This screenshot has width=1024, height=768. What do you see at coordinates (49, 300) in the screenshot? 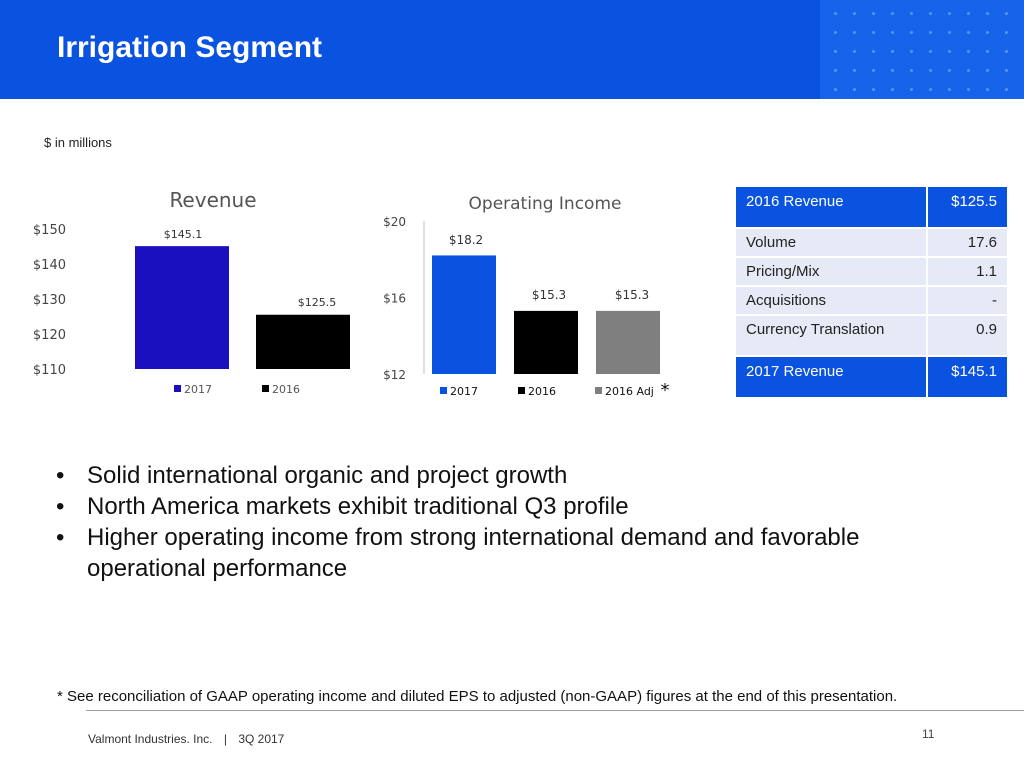
I see `y-tick-label: $130` at bounding box center [49, 300].